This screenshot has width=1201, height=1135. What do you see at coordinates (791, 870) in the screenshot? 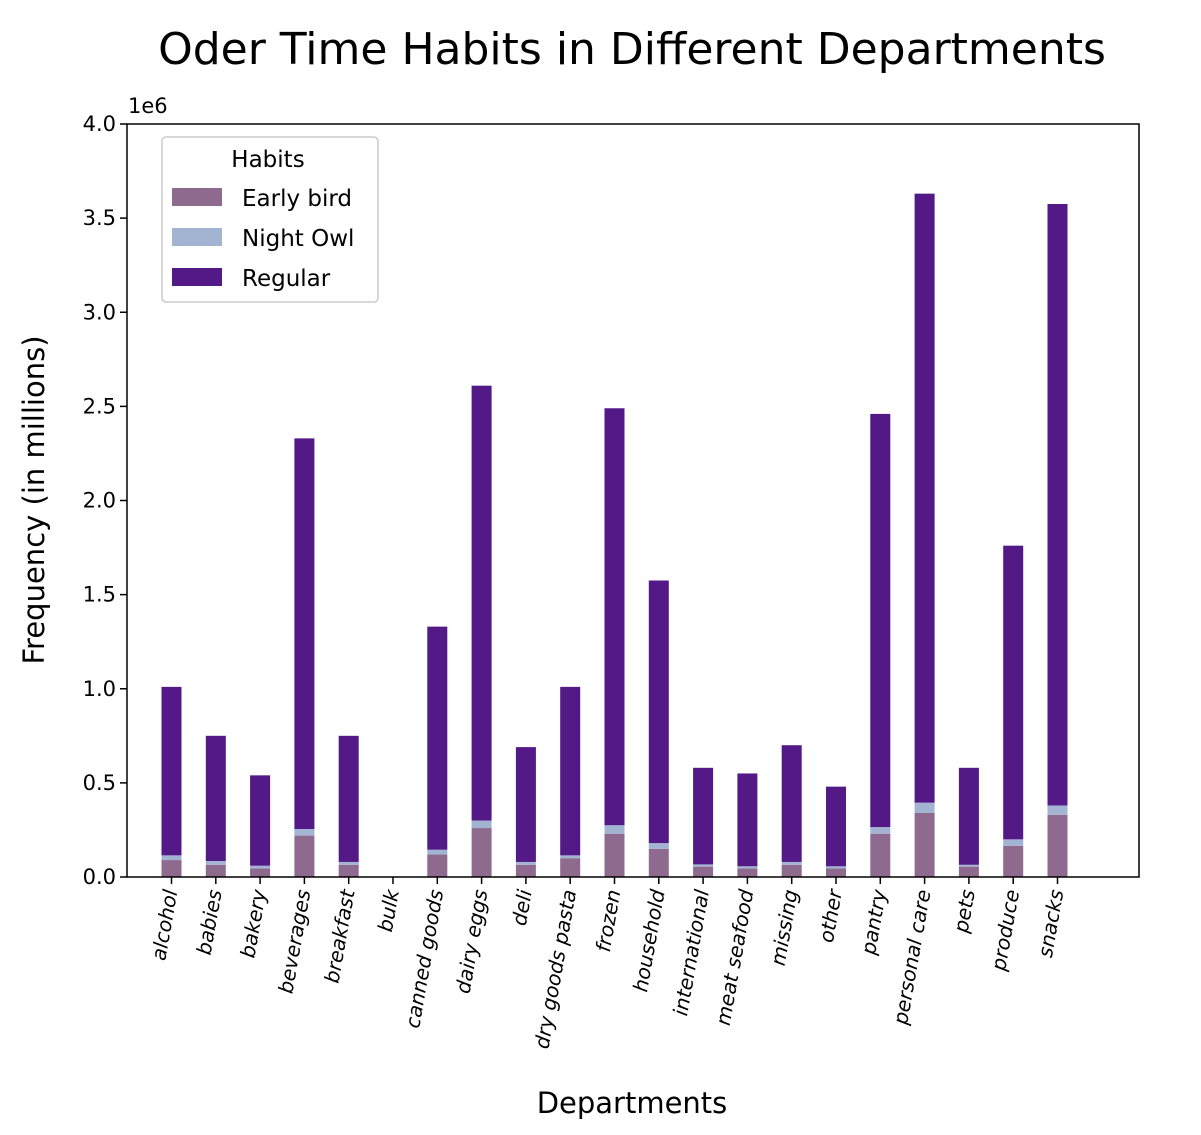
I see `bar-early-bird-missing` at bounding box center [791, 870].